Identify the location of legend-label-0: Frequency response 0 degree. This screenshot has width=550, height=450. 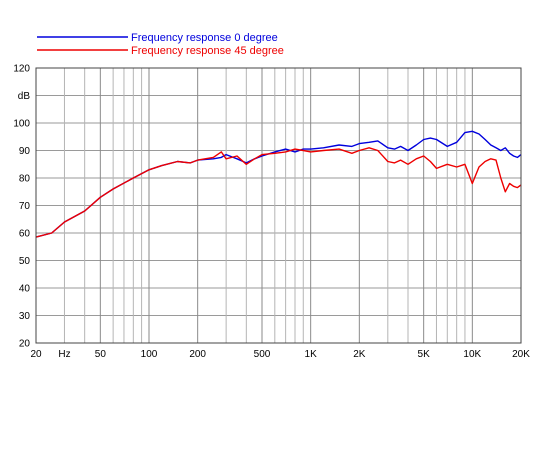
(204, 38).